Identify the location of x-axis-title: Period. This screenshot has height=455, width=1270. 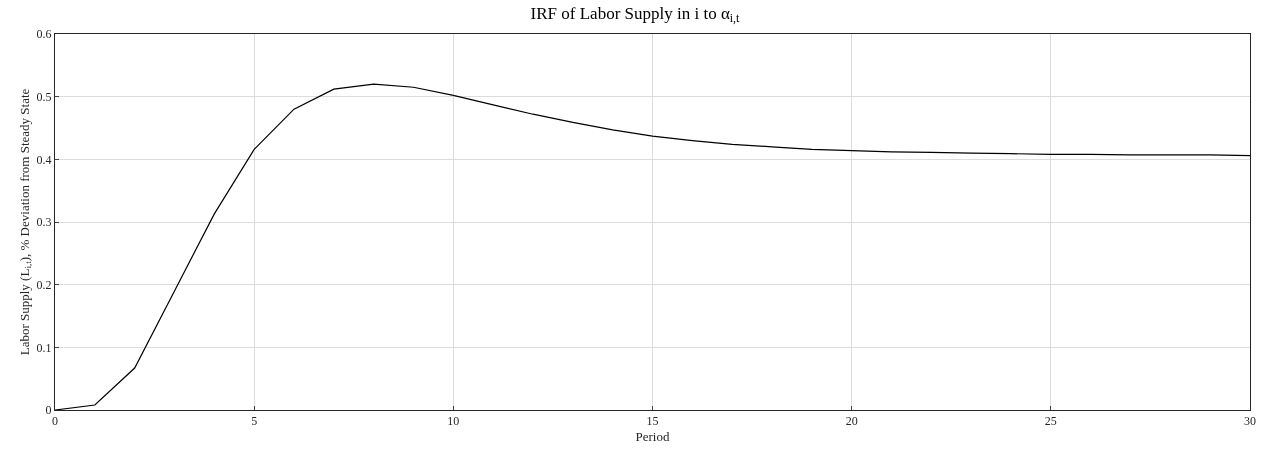
(652, 436).